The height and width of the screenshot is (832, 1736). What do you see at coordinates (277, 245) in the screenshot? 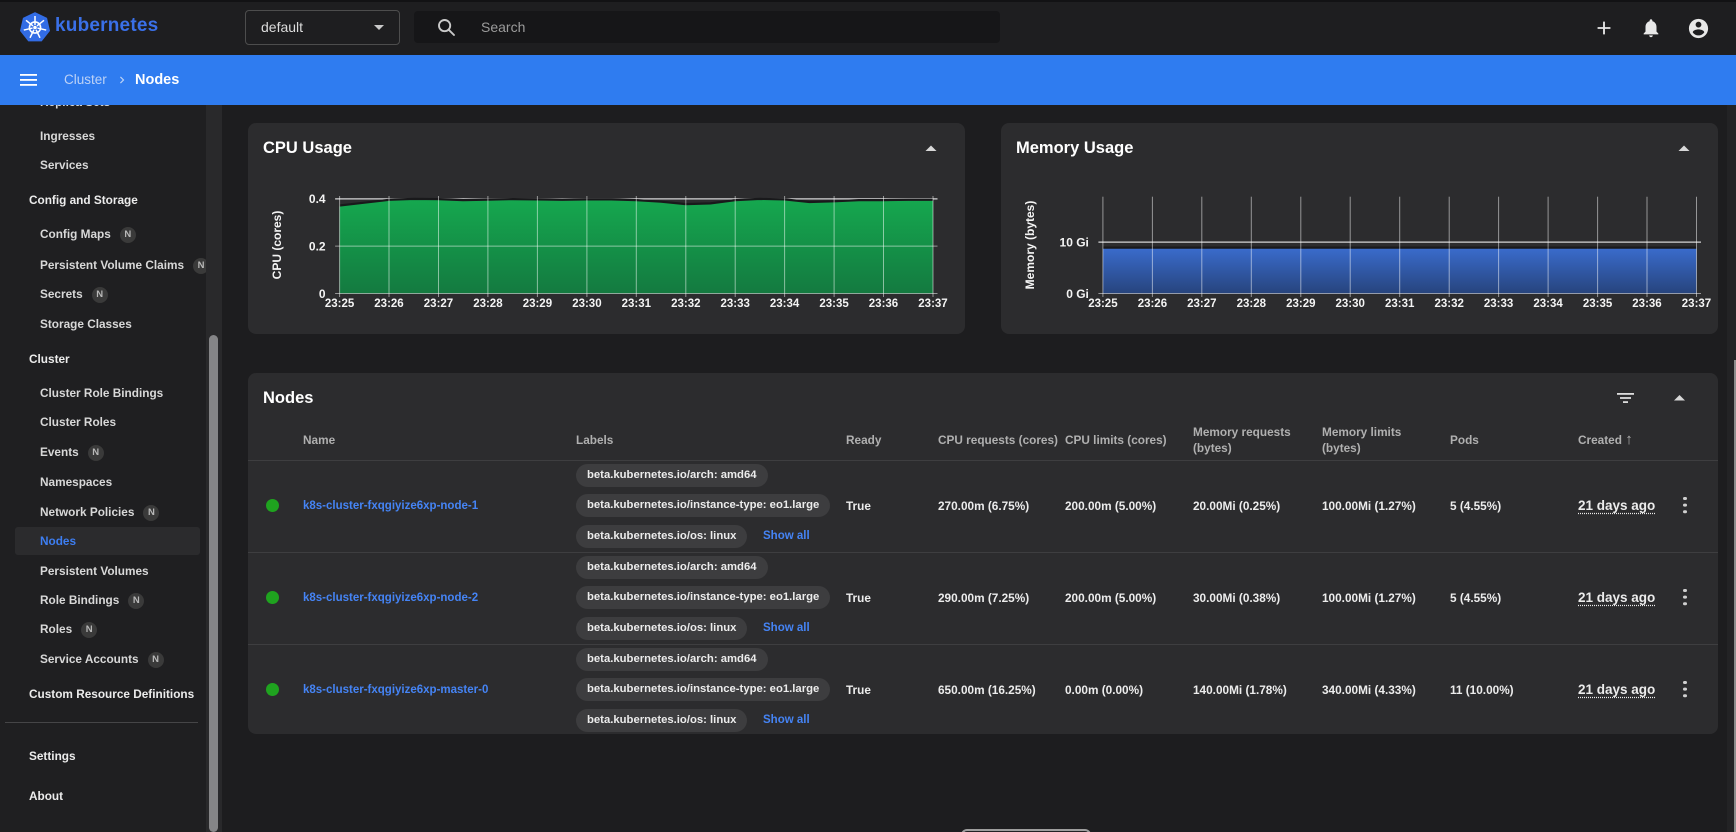
I see `svg-text: CPU (cores)` at bounding box center [277, 245].